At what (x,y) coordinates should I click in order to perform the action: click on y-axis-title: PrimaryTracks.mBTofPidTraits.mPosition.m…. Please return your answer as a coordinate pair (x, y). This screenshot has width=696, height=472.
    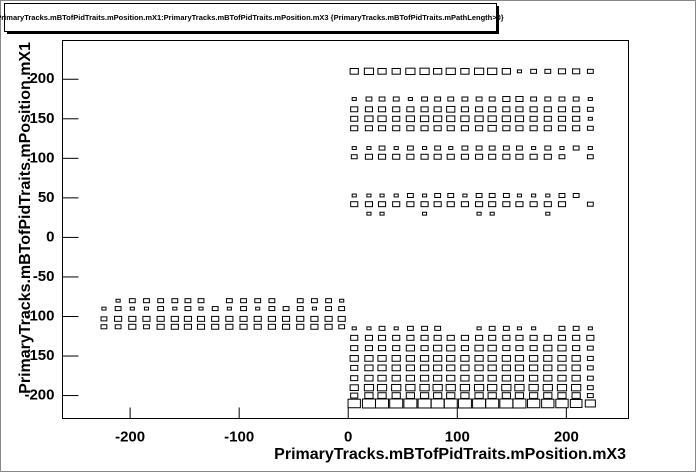
    Looking at the image, I should click on (25, 218).